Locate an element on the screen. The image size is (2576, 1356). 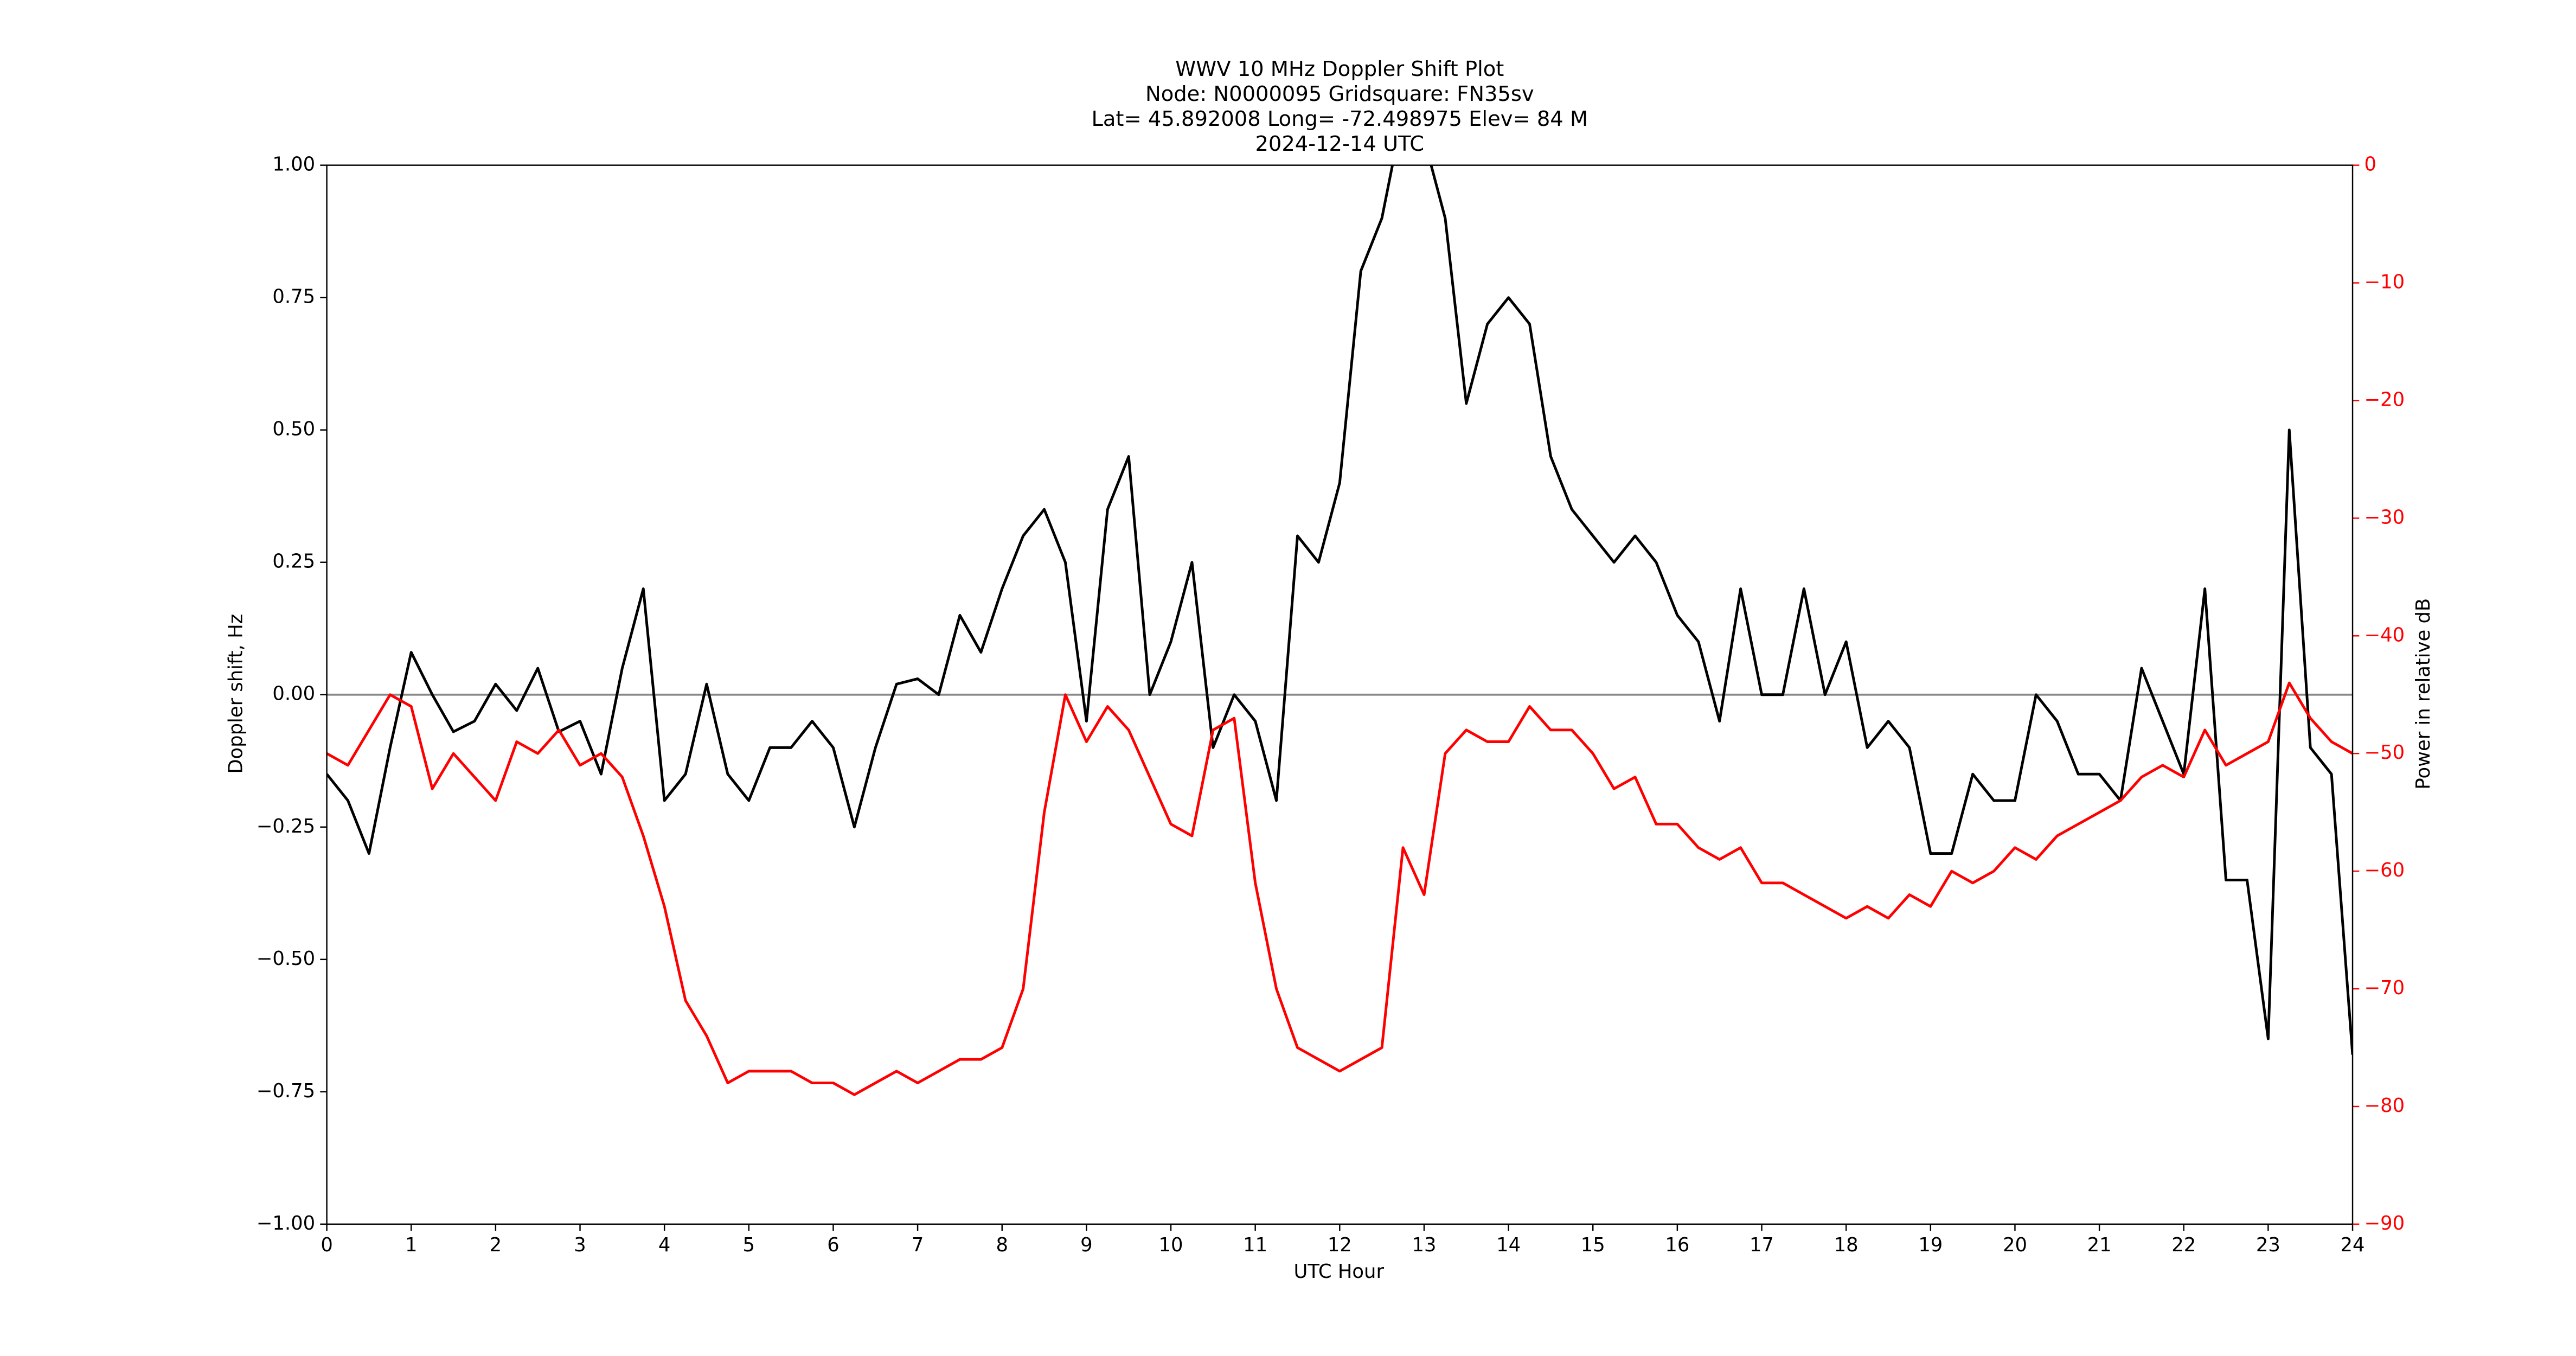
y2-tick-label: −80 is located at coordinates (2384, 1106).